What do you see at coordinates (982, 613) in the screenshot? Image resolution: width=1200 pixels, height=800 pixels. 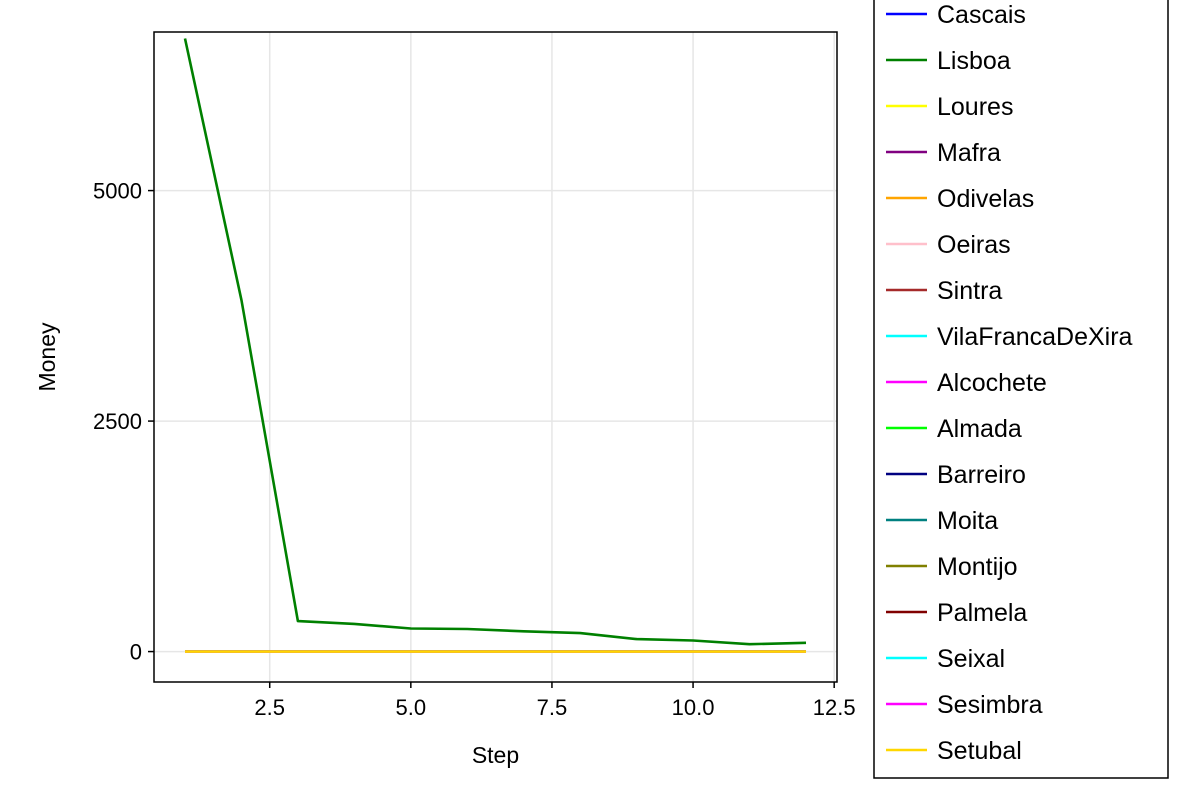 I see `legend-label: Palmela` at bounding box center [982, 613].